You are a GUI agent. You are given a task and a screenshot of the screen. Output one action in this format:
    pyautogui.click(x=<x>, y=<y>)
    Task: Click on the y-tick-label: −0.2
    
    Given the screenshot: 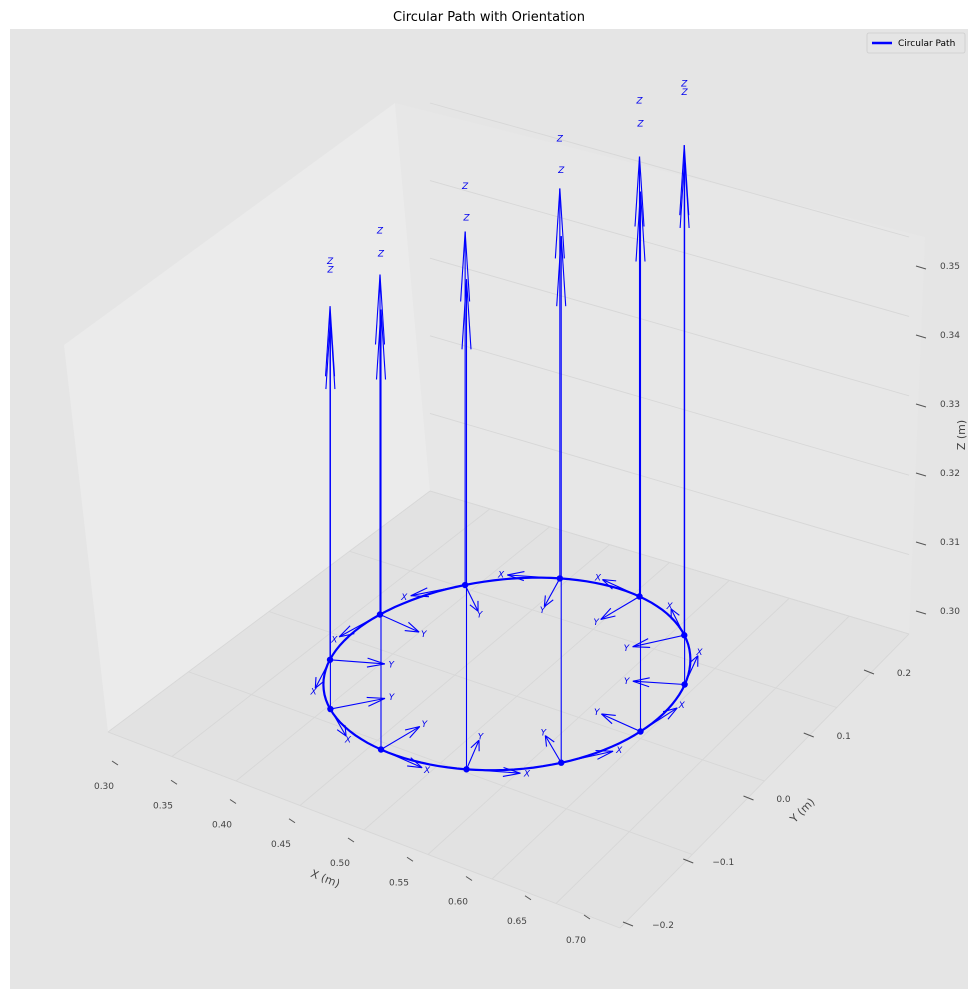 What is the action you would take?
    pyautogui.click(x=663, y=926)
    